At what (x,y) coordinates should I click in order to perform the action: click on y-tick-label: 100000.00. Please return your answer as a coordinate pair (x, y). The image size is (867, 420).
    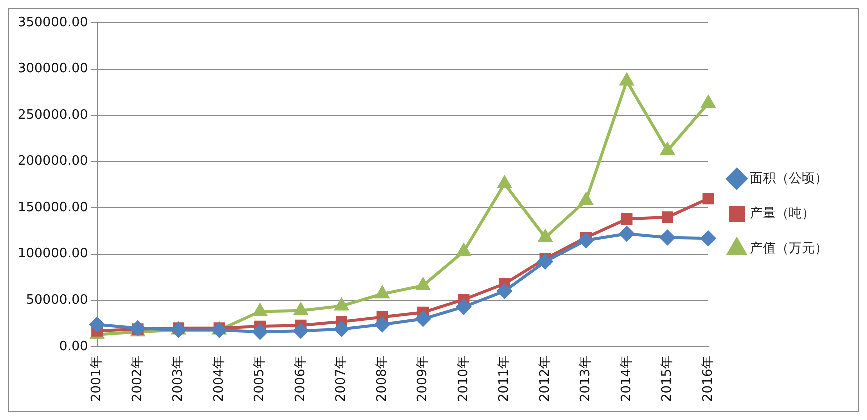
    Looking at the image, I should click on (53, 254).